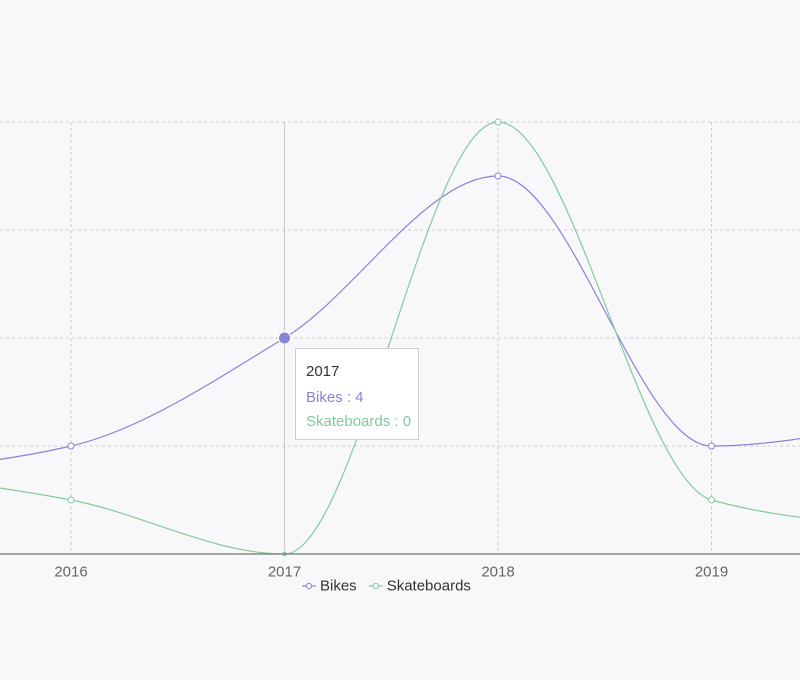  I want to click on legend-swatch-dot-bikes, so click(309, 586).